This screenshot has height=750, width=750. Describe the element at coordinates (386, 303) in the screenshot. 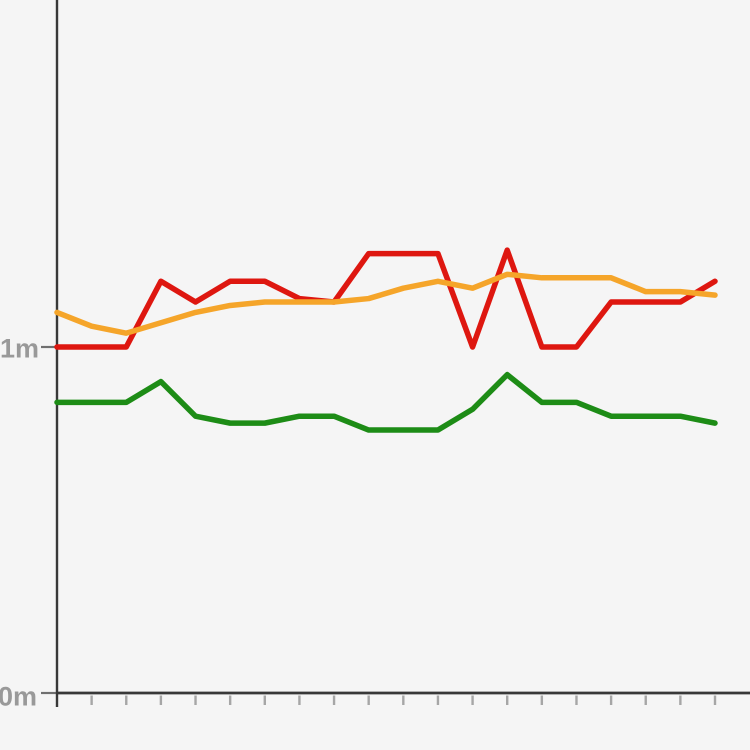

I see `series-line-average-height` at that location.